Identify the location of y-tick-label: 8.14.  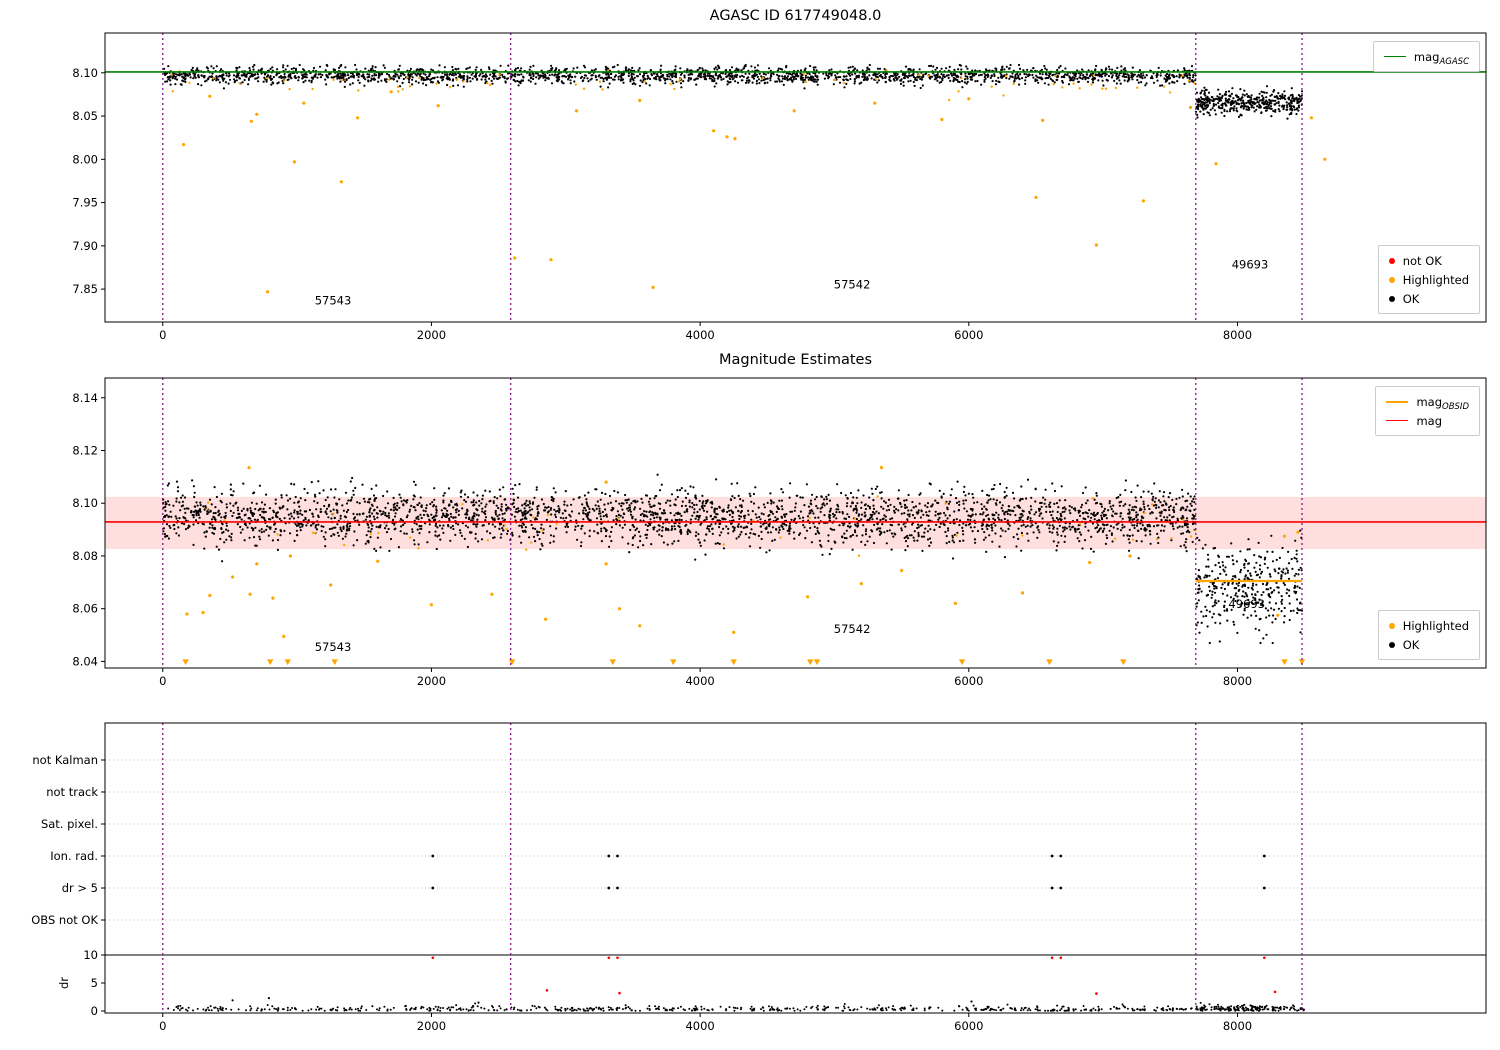
(85, 398).